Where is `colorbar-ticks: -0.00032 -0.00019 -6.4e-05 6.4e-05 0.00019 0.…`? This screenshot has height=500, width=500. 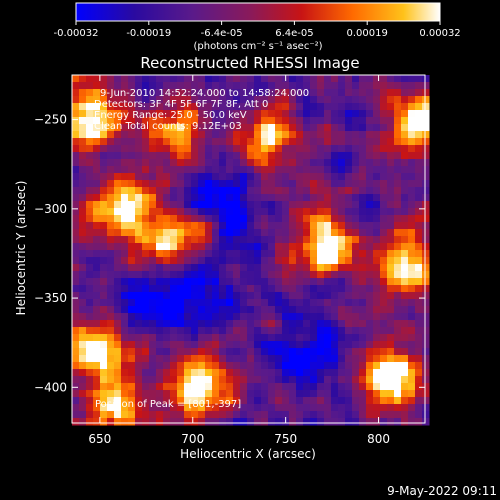 colorbar-ticks: -0.00032 -0.00019 -6.4e-05 6.4e-05 0.00019 0.… is located at coordinates (257, 30).